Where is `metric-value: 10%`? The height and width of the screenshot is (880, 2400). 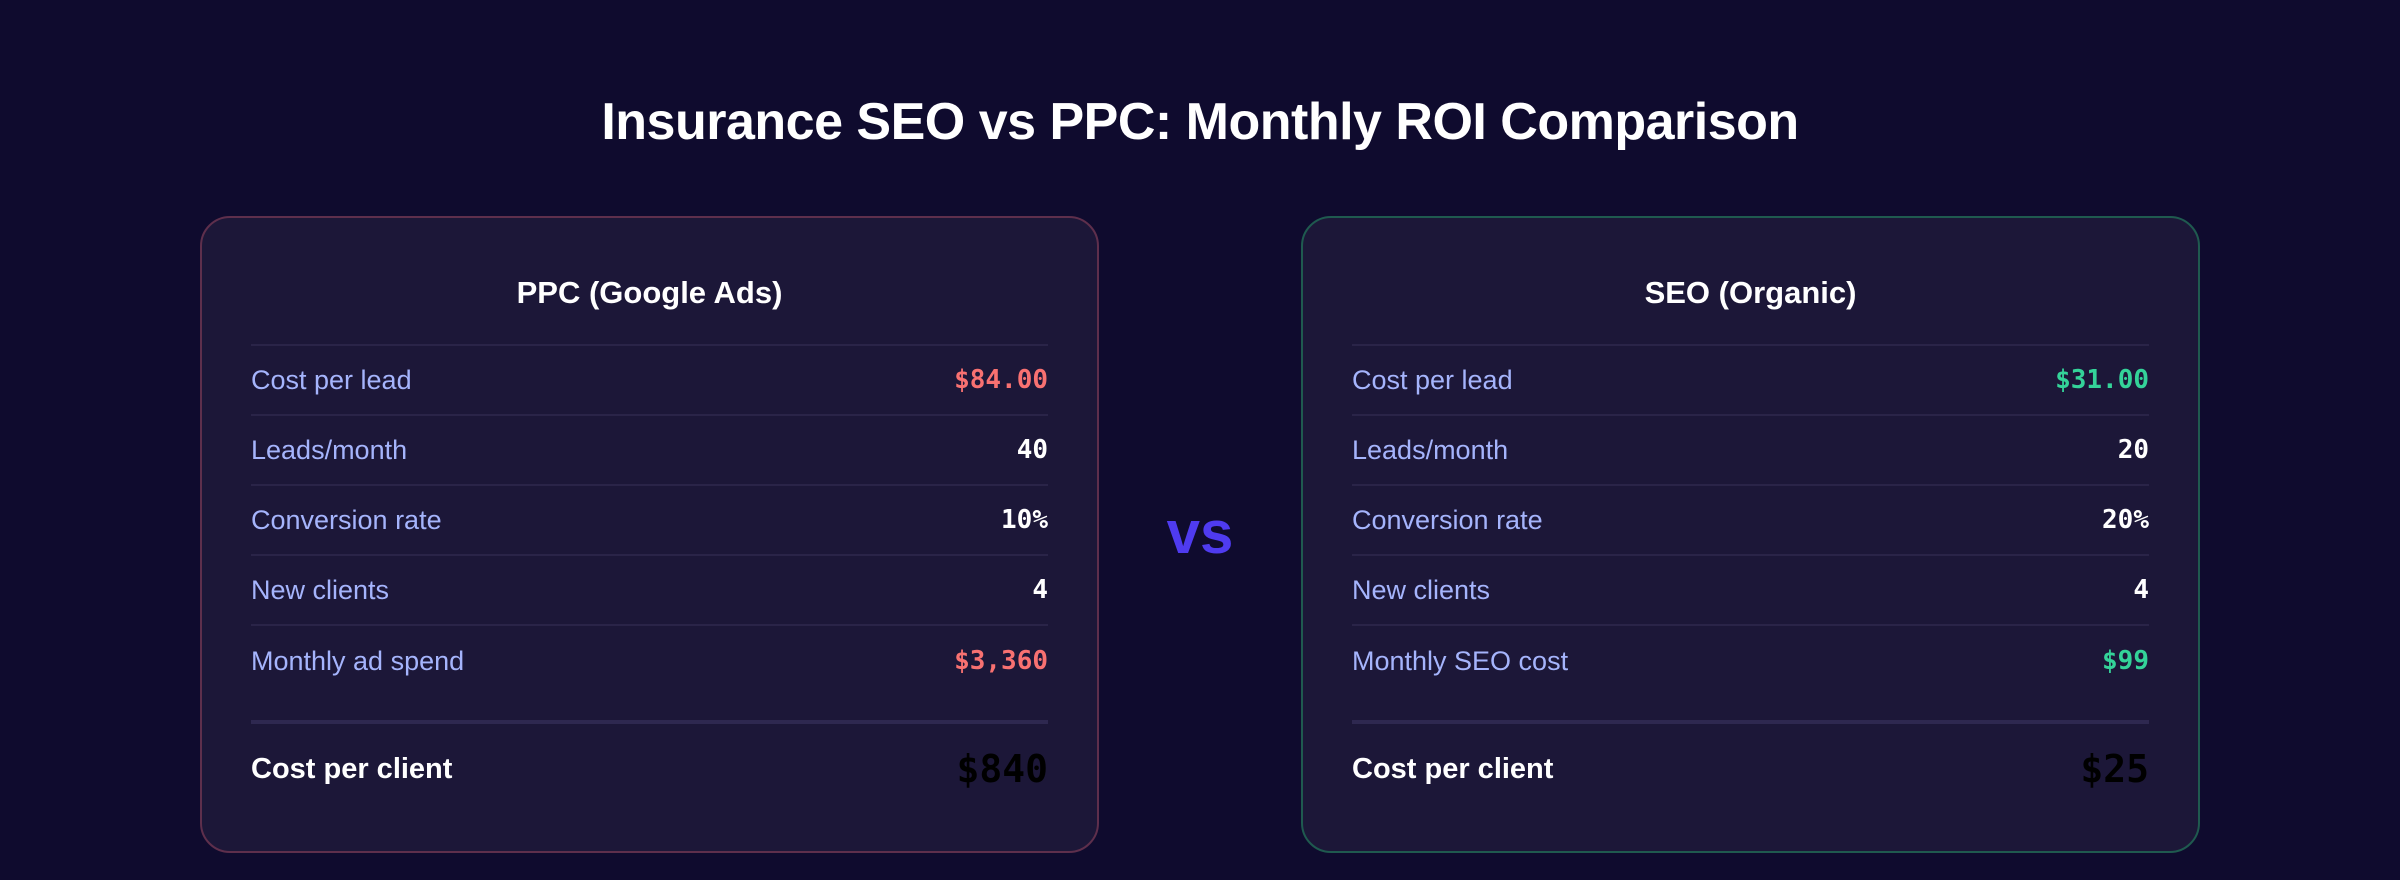 metric-value: 10% is located at coordinates (1024, 520).